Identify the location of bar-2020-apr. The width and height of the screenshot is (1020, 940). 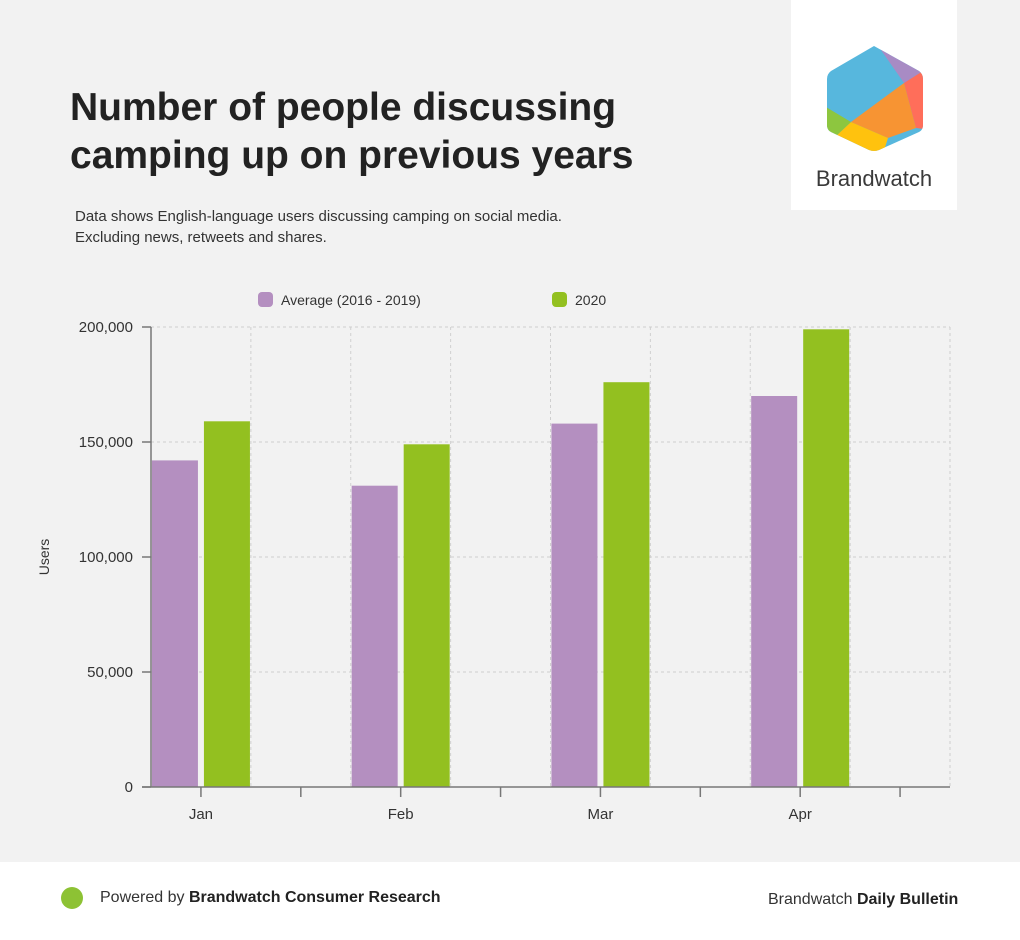
(826, 558).